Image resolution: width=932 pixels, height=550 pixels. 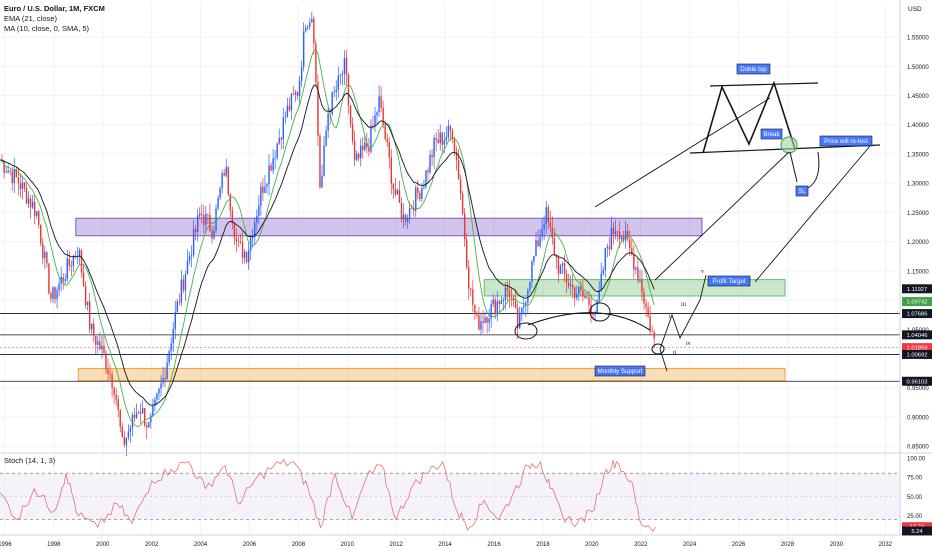 I want to click on price-tag-label: 1.01859, so click(x=917, y=349).